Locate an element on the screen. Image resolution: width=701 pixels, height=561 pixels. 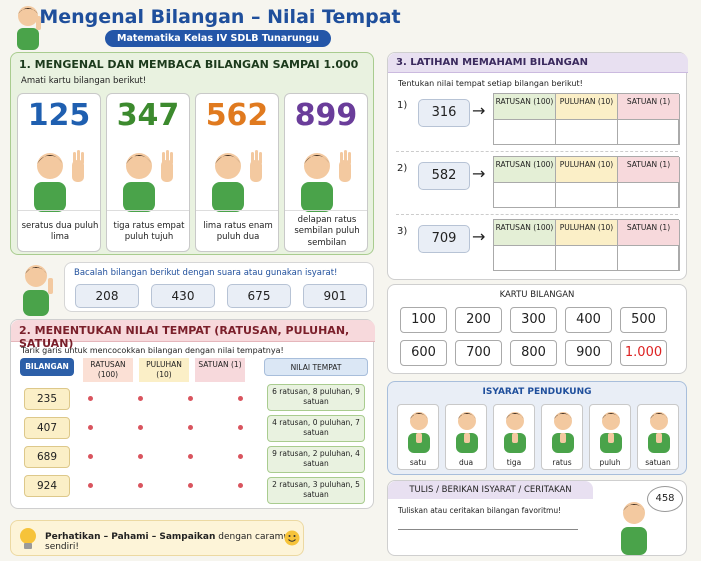
number-card: 125 seratus dua puluh lima is located at coordinates (59, 172).